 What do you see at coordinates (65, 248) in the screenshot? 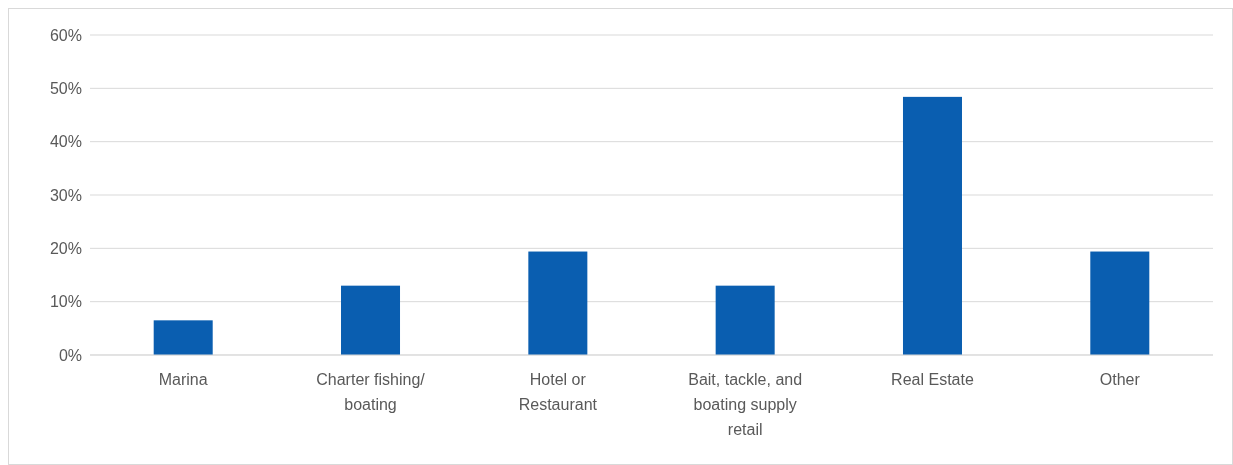
I see `y-tick-label: 20%` at bounding box center [65, 248].